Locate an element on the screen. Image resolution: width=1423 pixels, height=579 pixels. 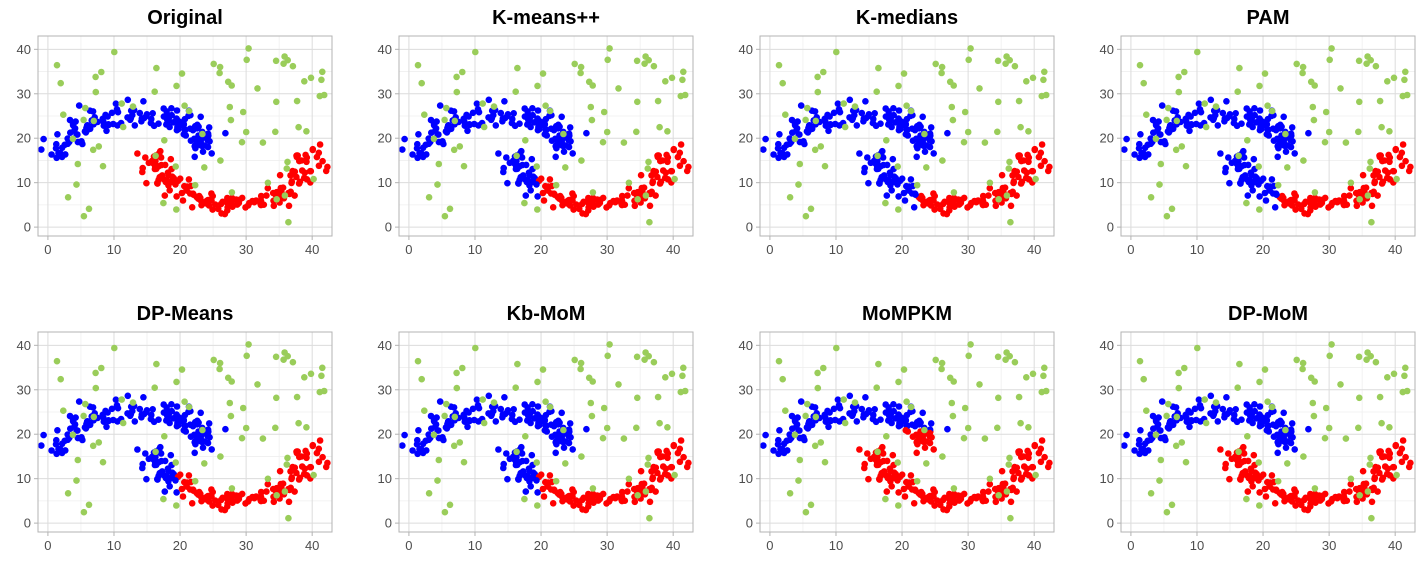
x-tick-label: 30 is located at coordinates (246, 249).